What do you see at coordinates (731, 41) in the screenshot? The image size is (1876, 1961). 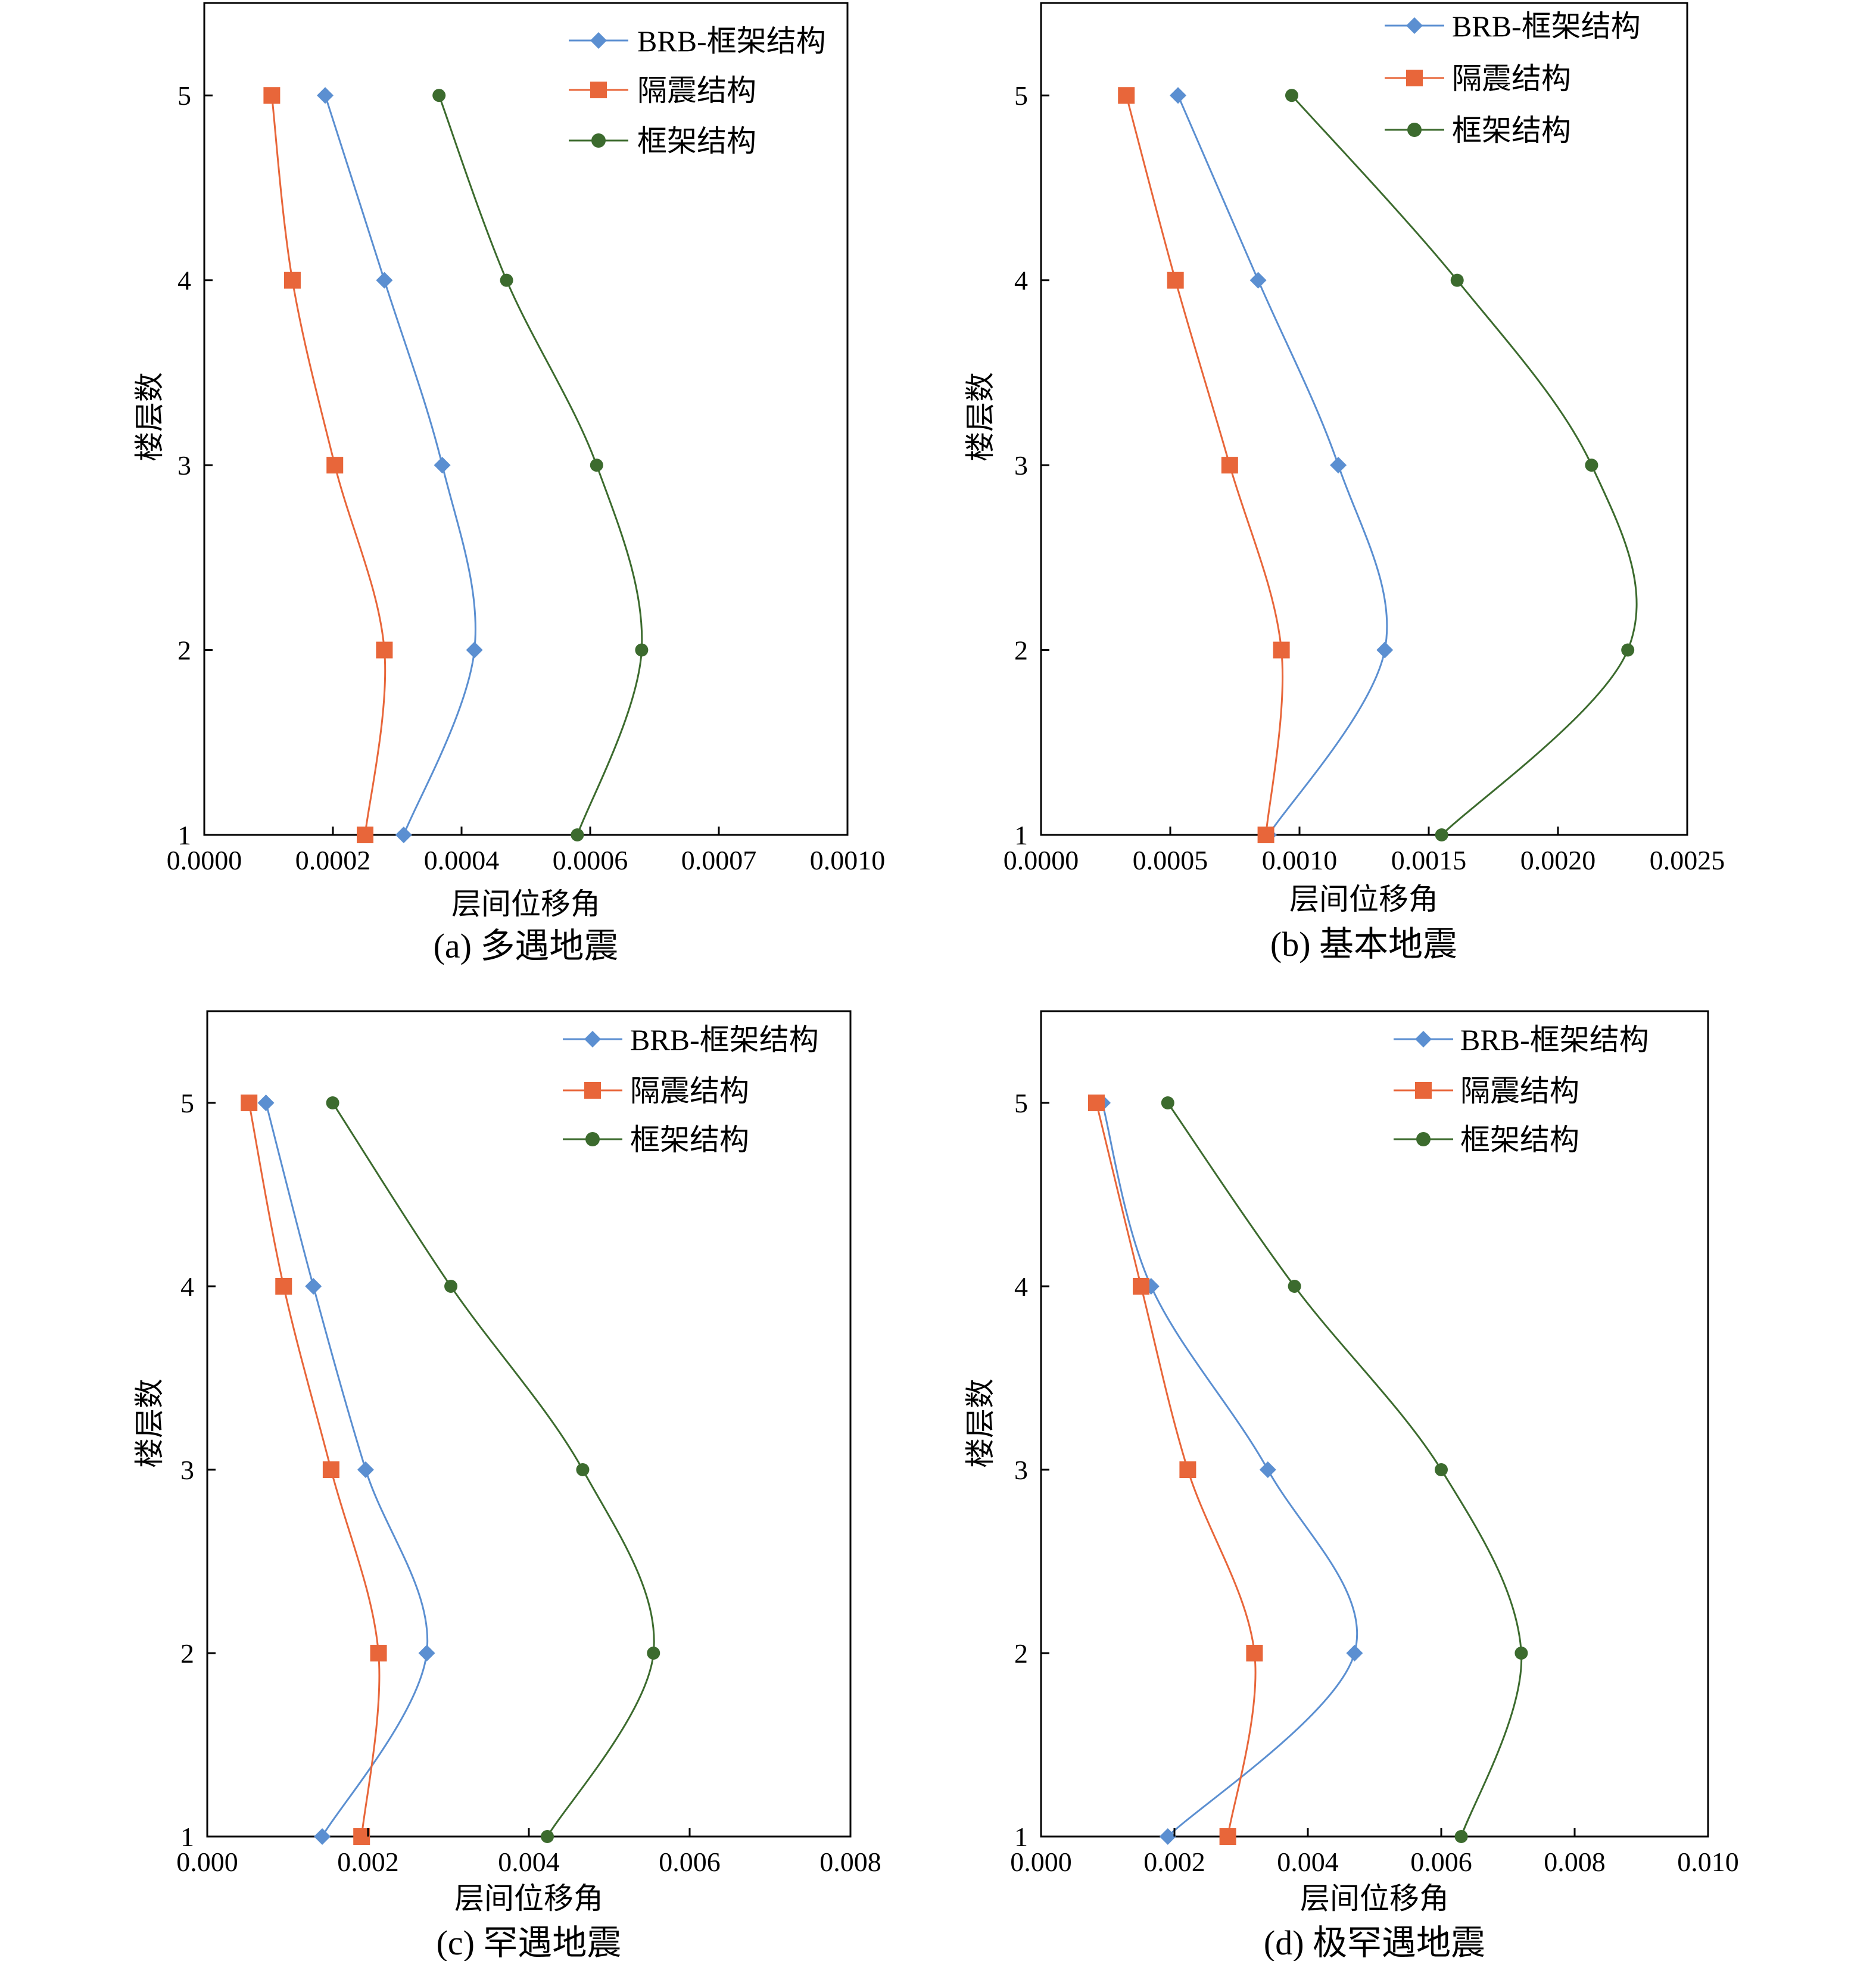 I see `legend-label-brb-a: BRB-框架结构` at bounding box center [731, 41].